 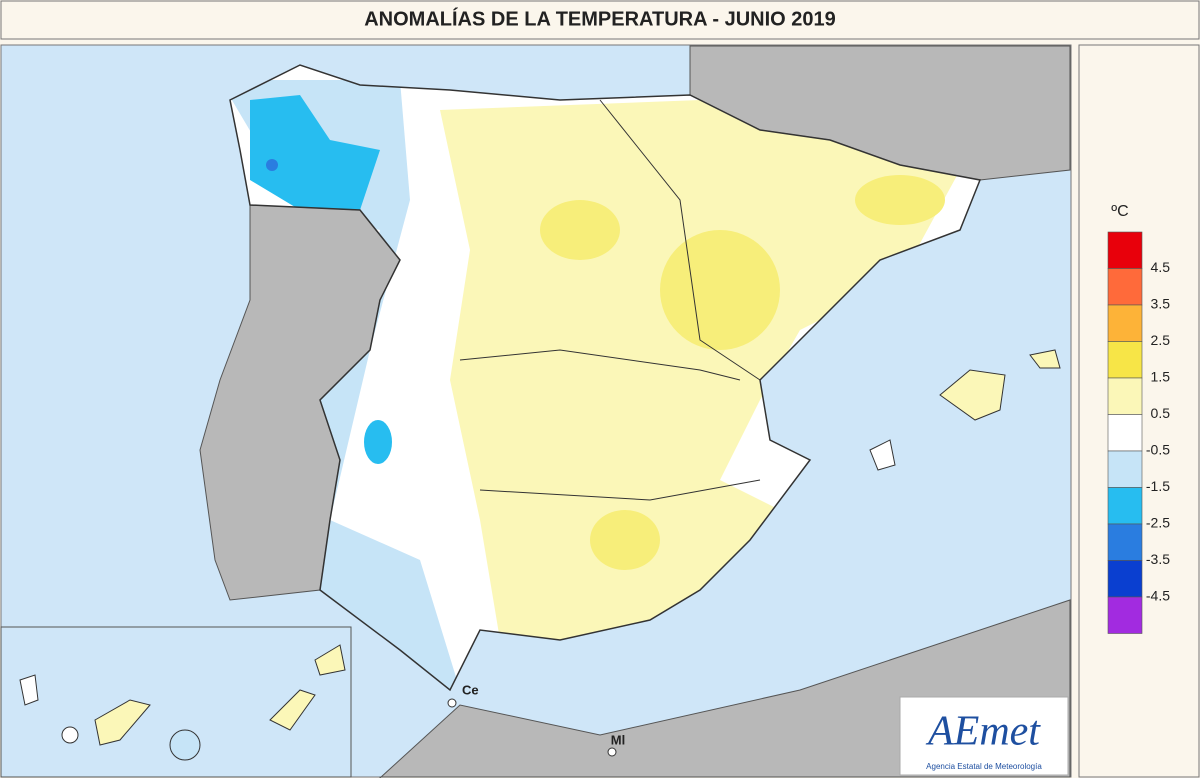 I want to click on ibiza, so click(x=882, y=455).